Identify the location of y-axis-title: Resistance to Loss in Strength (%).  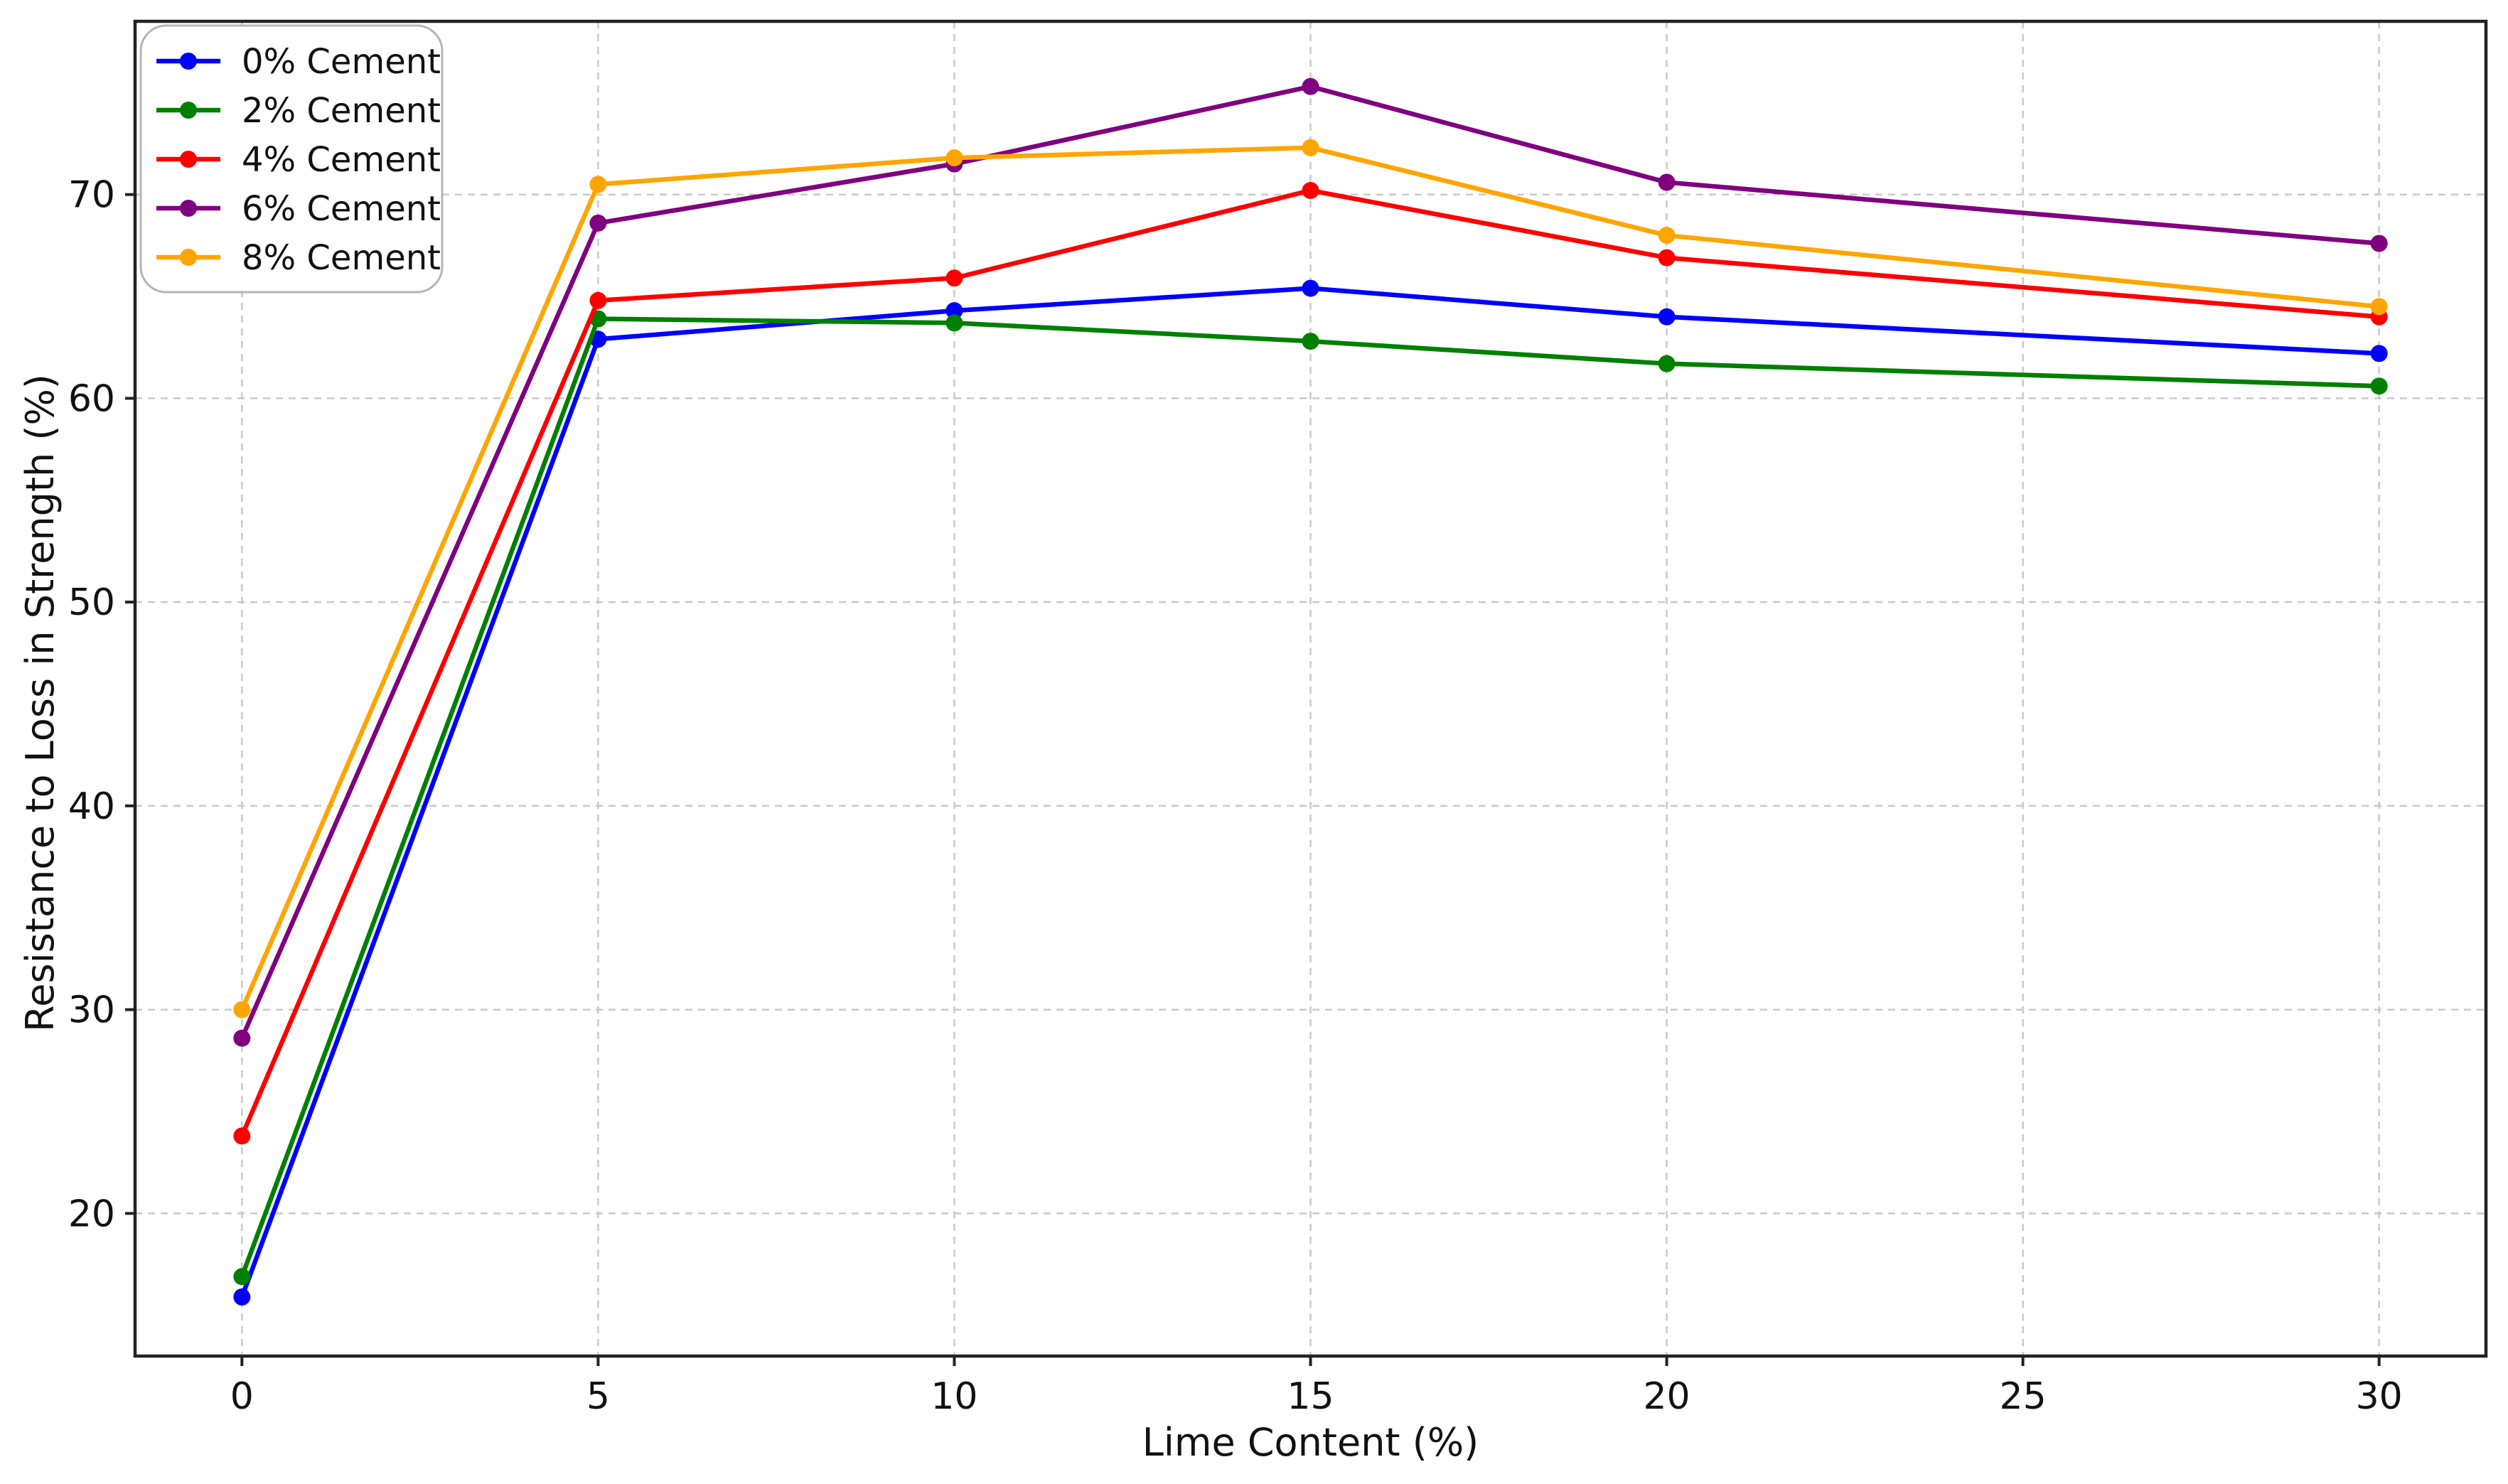
(40, 703).